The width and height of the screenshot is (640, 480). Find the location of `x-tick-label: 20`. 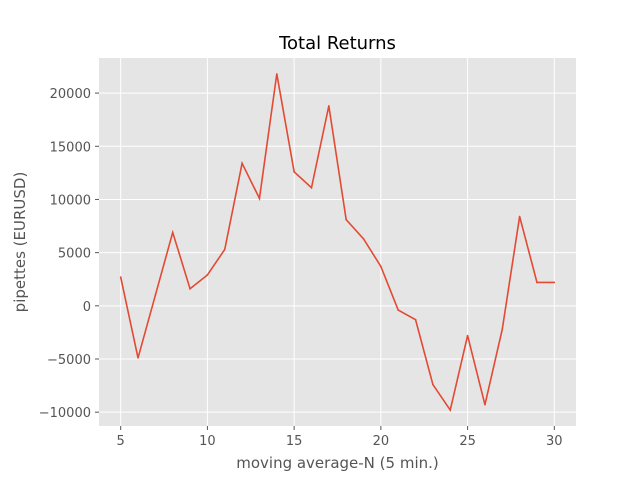

x-tick-label: 20 is located at coordinates (381, 441).